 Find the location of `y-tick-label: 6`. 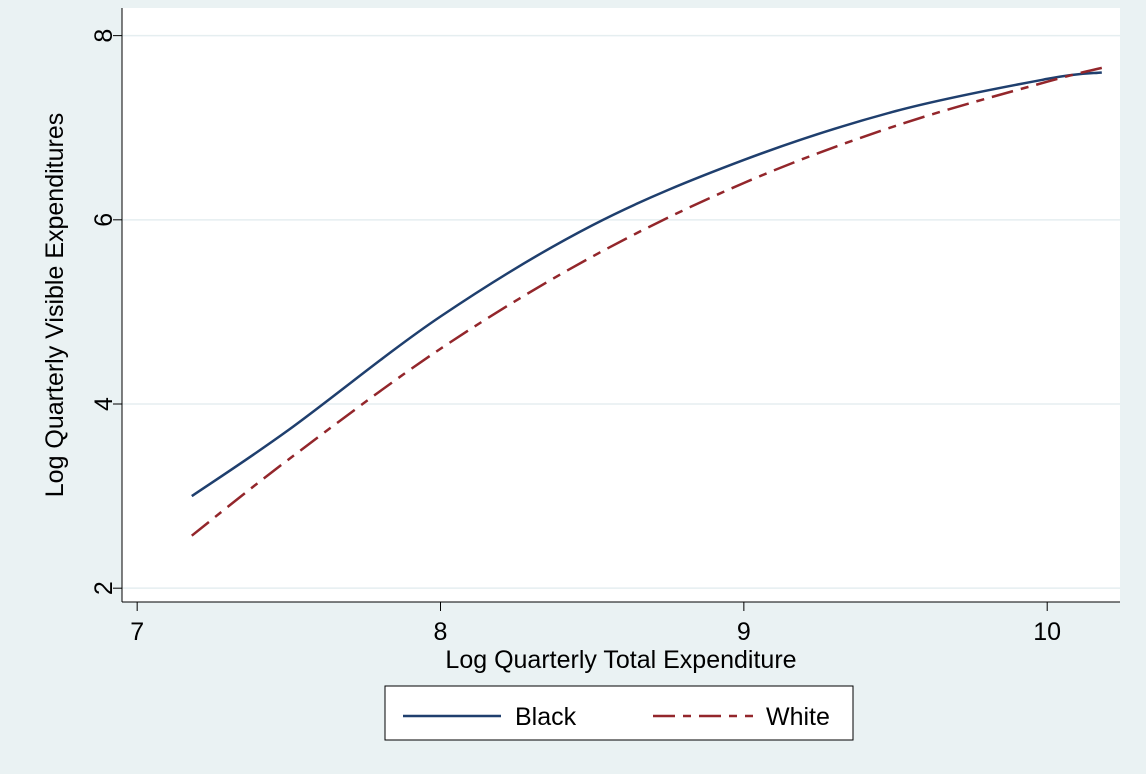

y-tick-label: 6 is located at coordinates (104, 220).